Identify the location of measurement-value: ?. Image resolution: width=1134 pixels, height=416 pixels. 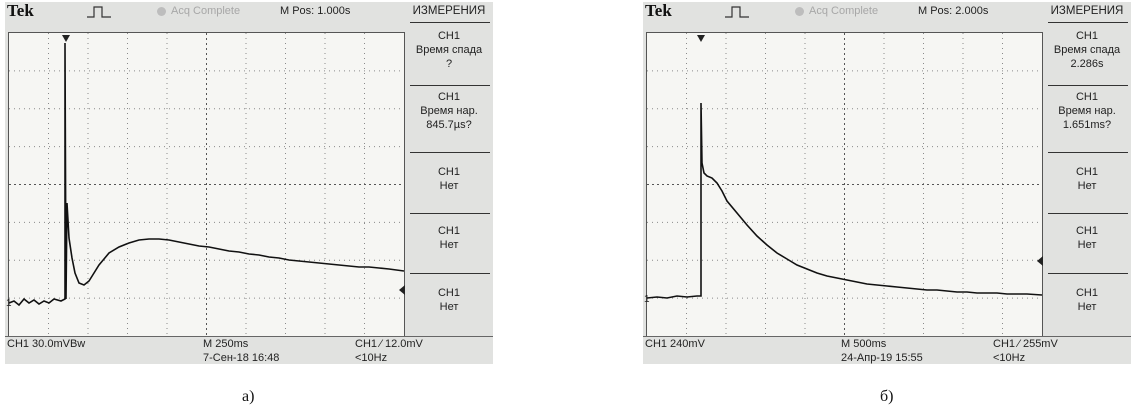
(449, 64).